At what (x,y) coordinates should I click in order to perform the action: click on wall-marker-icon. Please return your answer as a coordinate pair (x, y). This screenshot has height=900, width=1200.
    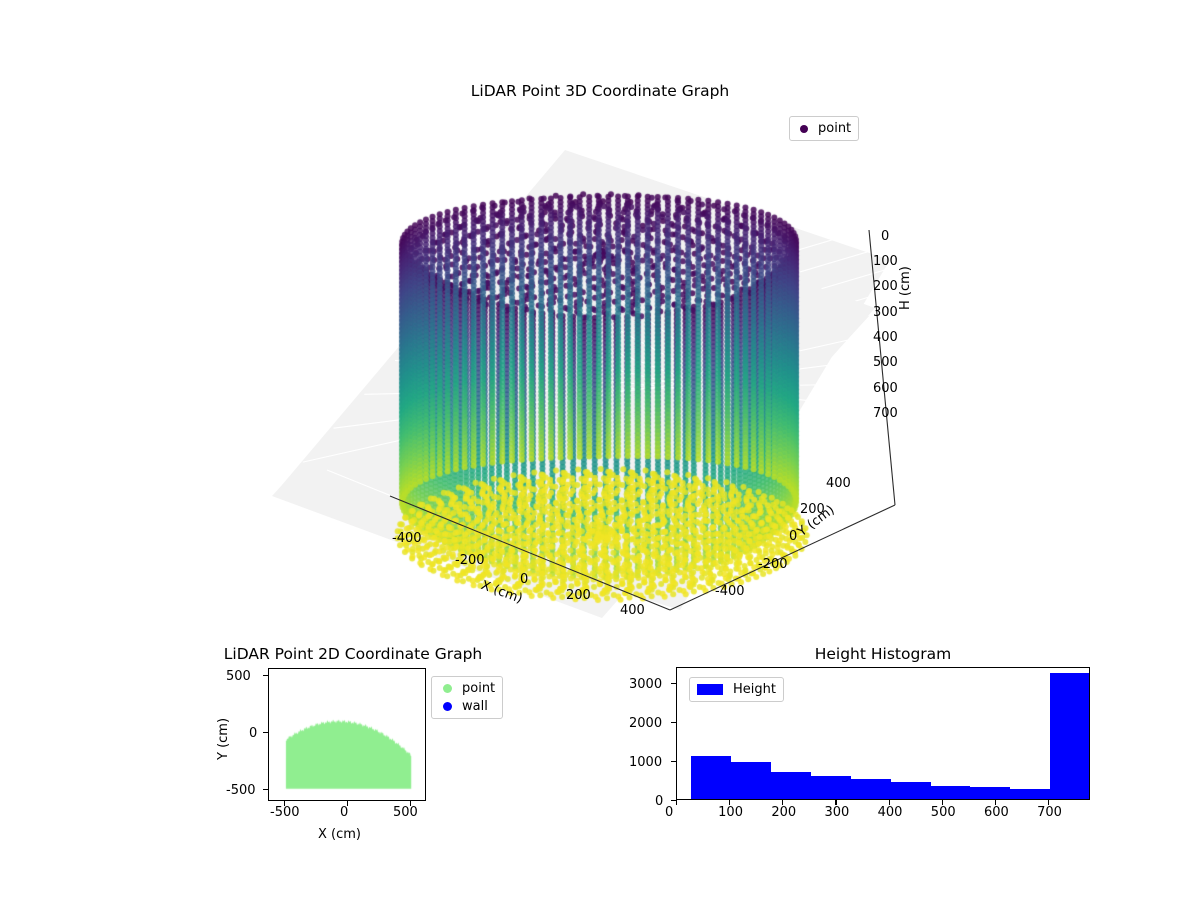
    Looking at the image, I should click on (447, 706).